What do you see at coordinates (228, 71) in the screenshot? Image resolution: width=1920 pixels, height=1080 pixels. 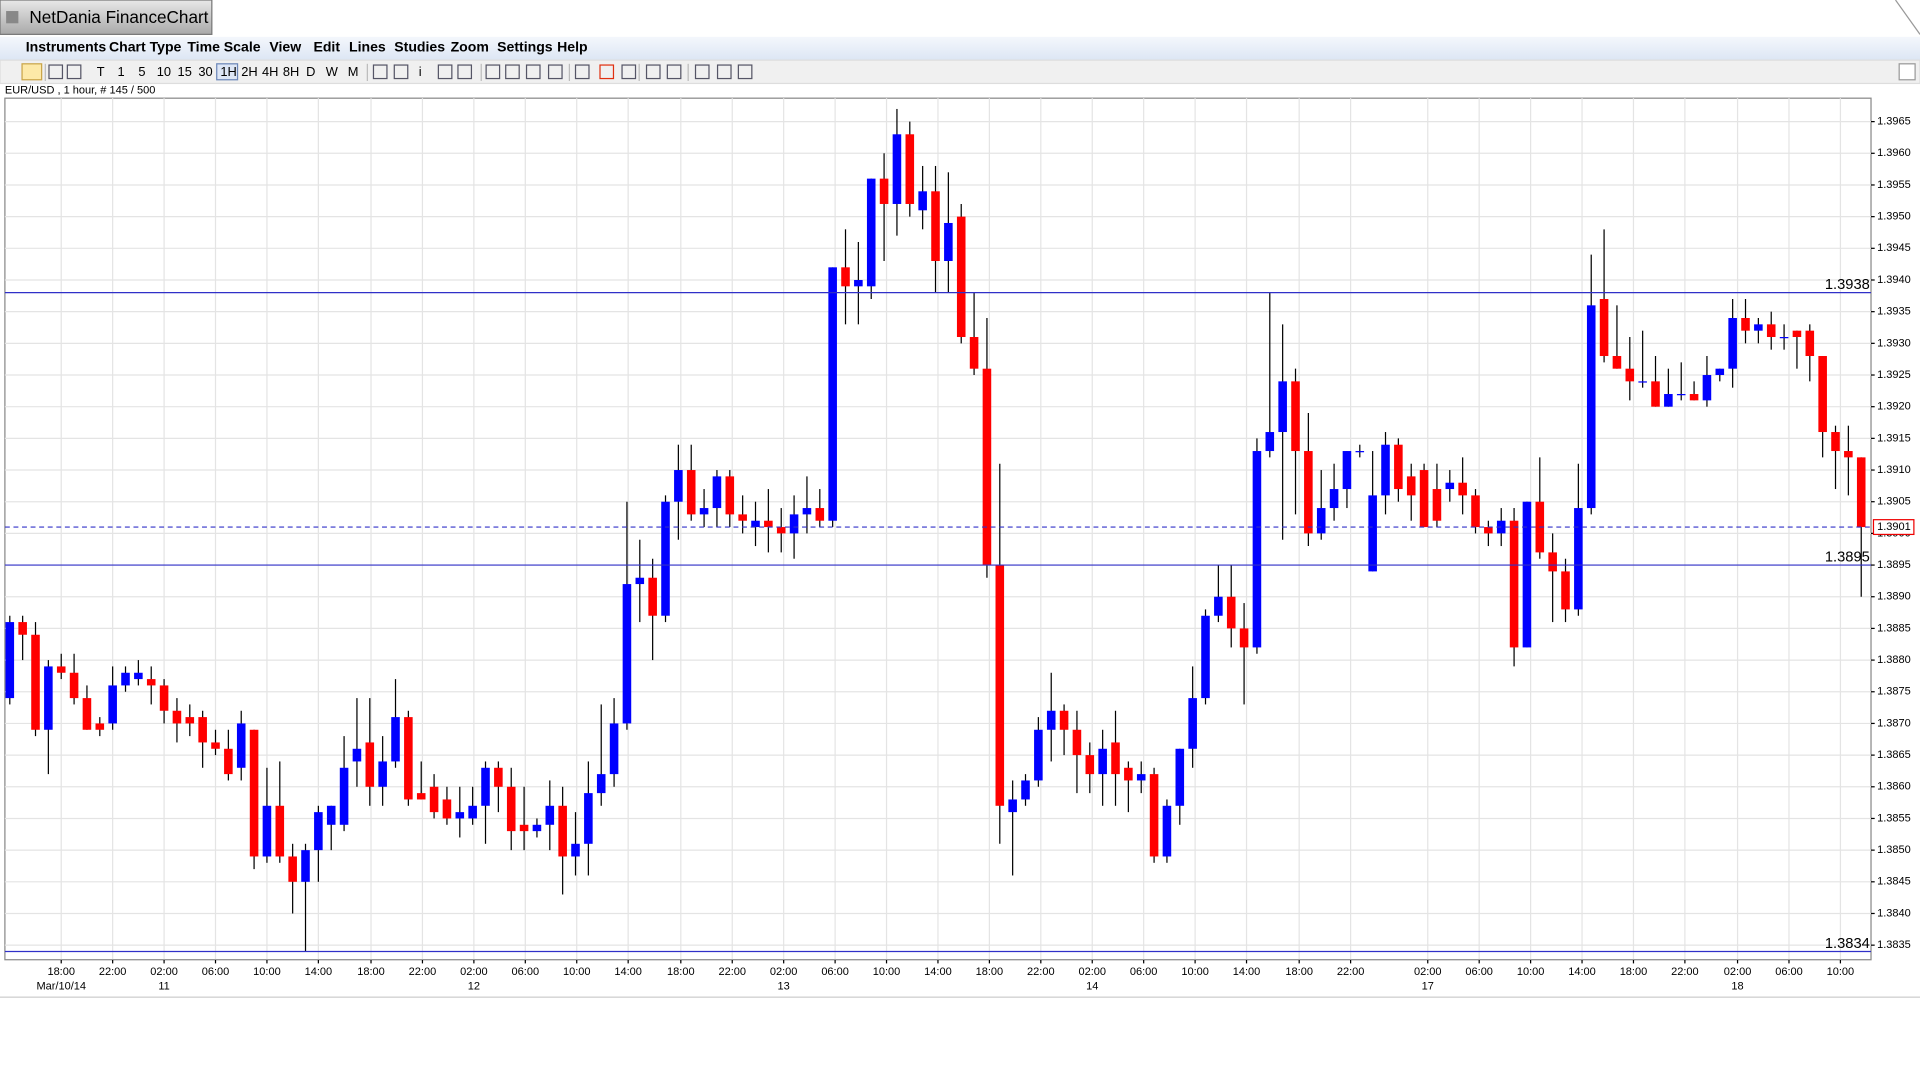 I see `toolbar-button: 1H` at bounding box center [228, 71].